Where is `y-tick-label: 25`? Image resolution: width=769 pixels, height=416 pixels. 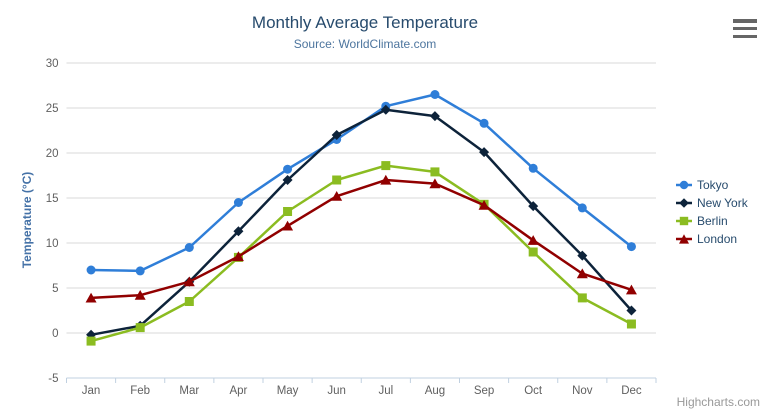 y-tick-label: 25 is located at coordinates (52, 109).